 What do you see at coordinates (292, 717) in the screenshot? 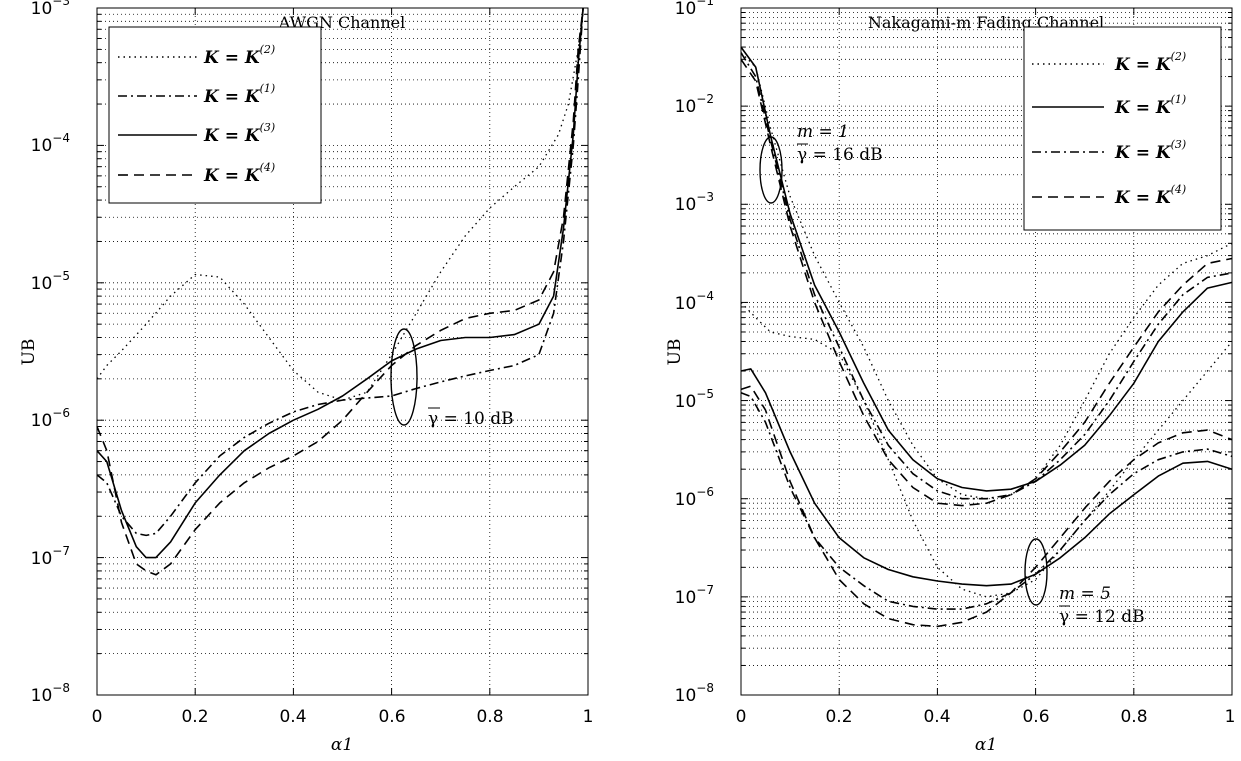
I see `awgn-xtick-label: 0.4` at bounding box center [292, 717].